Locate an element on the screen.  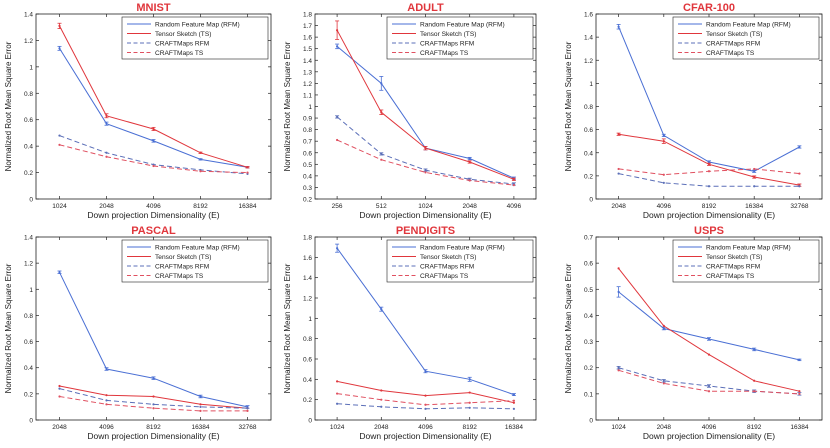
x-tick-label: 8192 is located at coordinates (200, 206).